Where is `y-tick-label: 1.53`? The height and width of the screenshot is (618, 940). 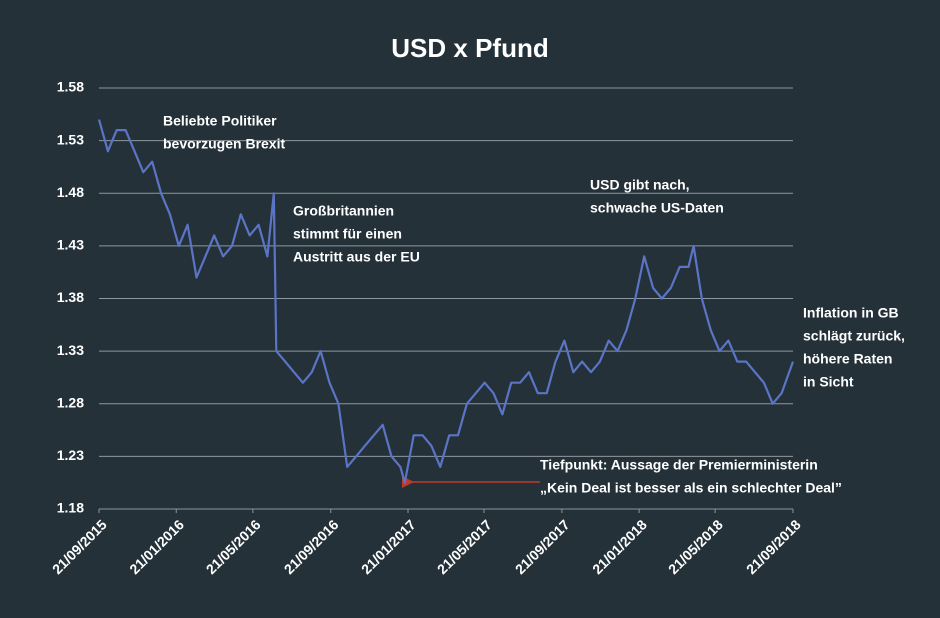 y-tick-label: 1.53 is located at coordinates (70, 139).